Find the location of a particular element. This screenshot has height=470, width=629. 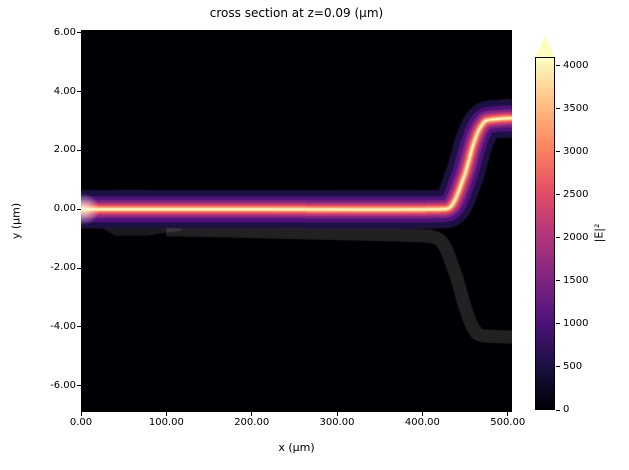

colorbar-tick-label: 2500 is located at coordinates (576, 194).